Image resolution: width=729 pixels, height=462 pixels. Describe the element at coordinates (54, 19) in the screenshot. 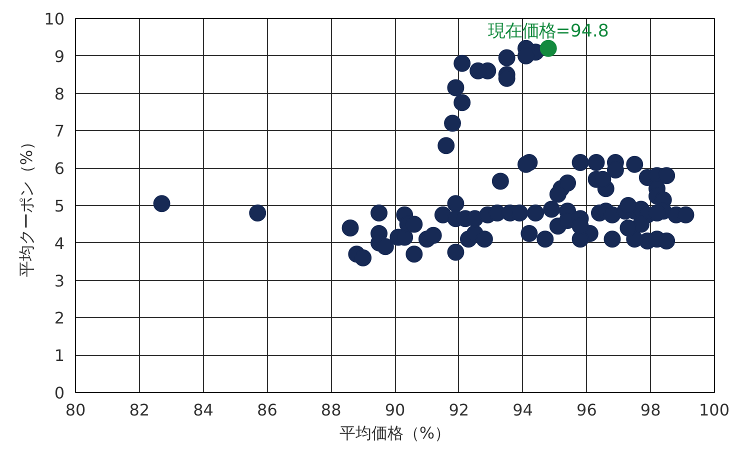

I see `y-tick-label: 10` at that location.